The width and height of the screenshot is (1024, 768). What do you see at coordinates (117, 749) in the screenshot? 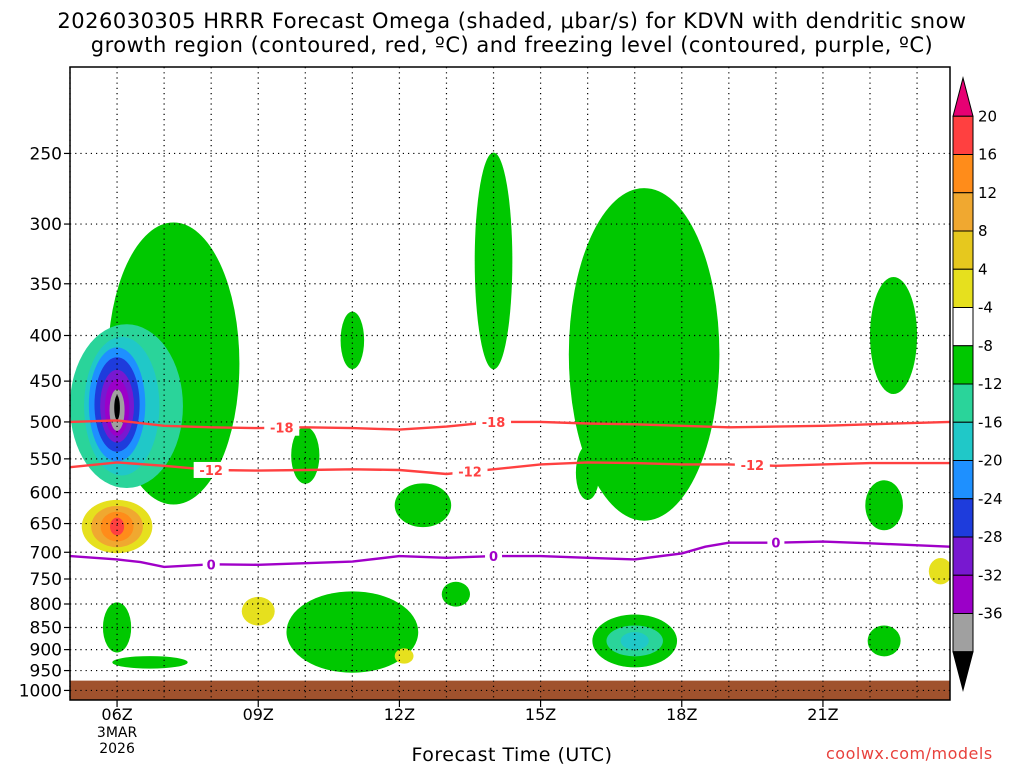
I see `x-tick-sublabel-1: 2026` at bounding box center [117, 749].